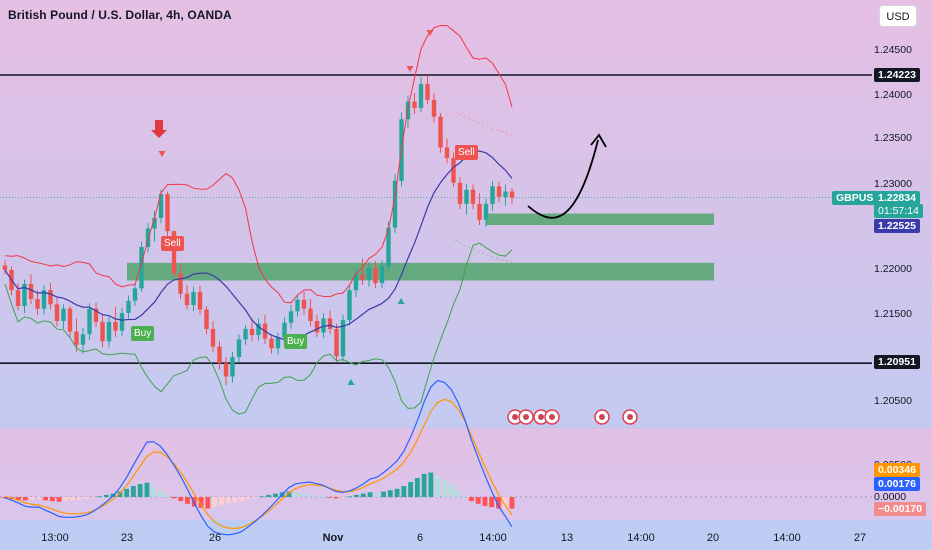 This screenshot has width=932, height=550. I want to click on time-tick: 23, so click(127, 538).